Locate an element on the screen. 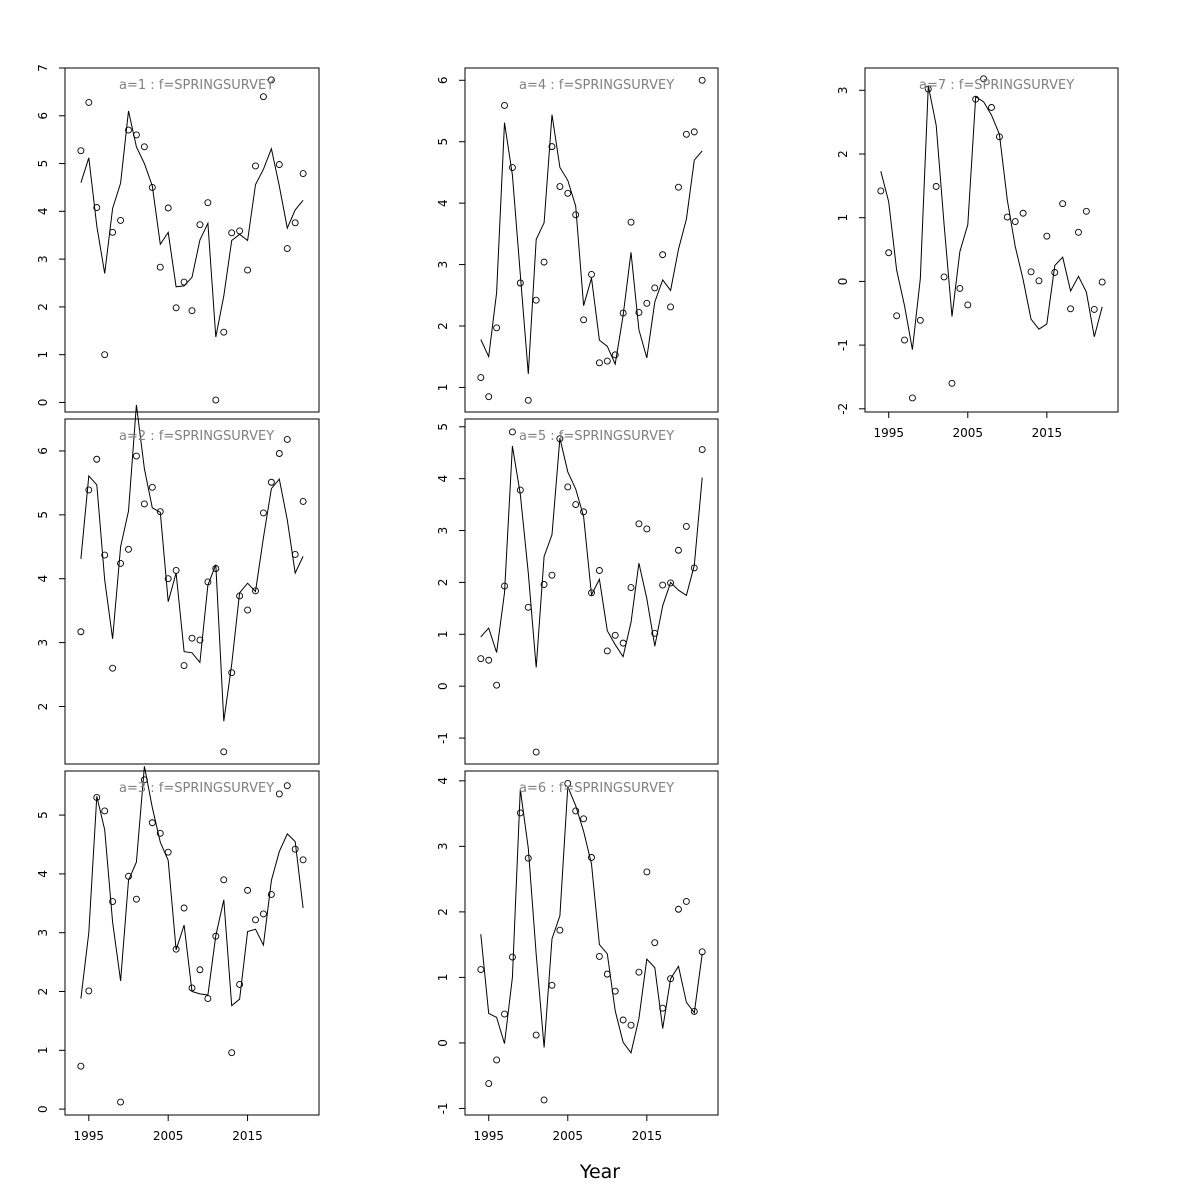  panel-1: 0 1 2 3 4 5 6 7 a=1 : f=SPRINGSURVEY is located at coordinates (178, 238).